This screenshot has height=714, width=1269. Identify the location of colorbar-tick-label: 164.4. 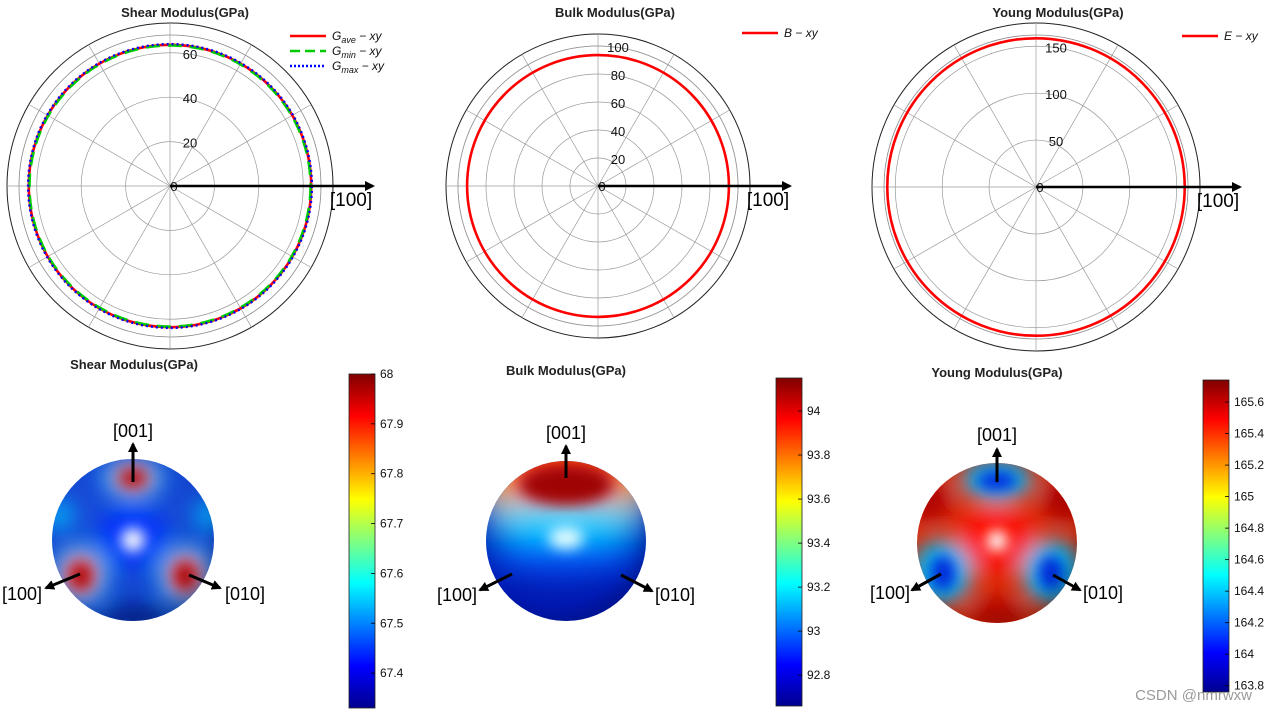
(1249, 591).